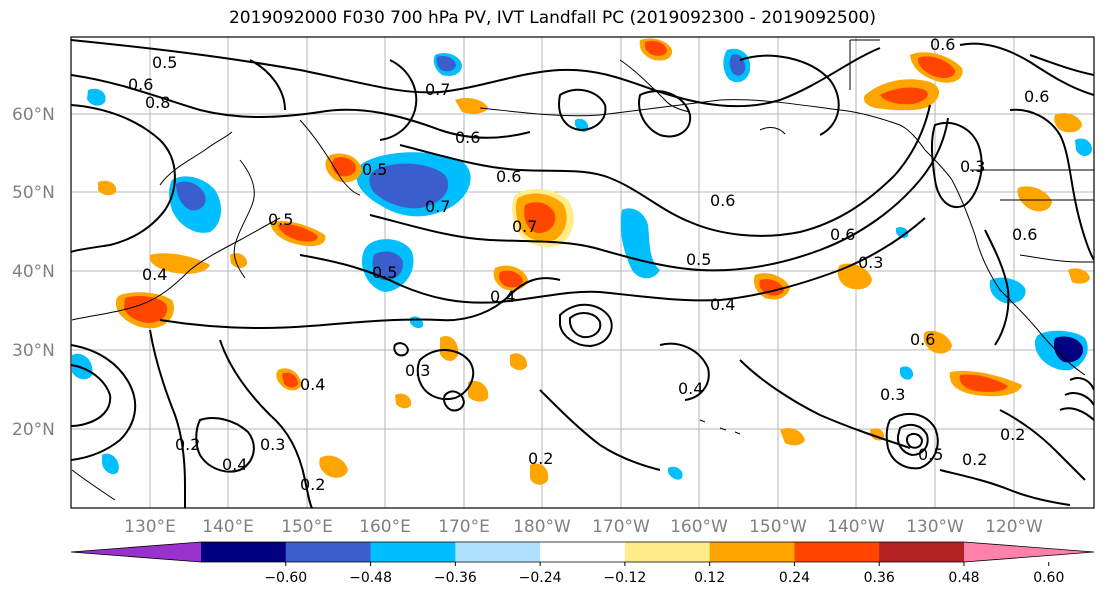  Describe the element at coordinates (935, 527) in the screenshot. I see `lon-label: 130°W` at that location.